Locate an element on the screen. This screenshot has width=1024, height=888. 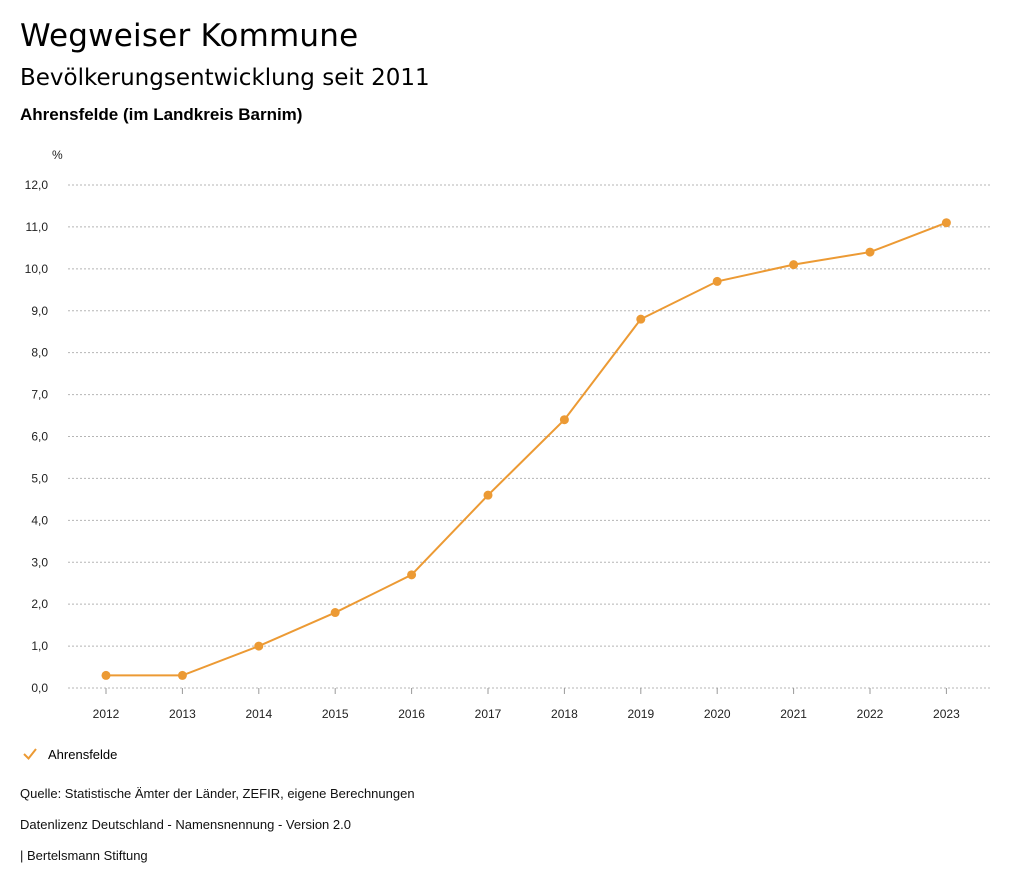
x-tick-label: 2015 is located at coordinates (335, 714).